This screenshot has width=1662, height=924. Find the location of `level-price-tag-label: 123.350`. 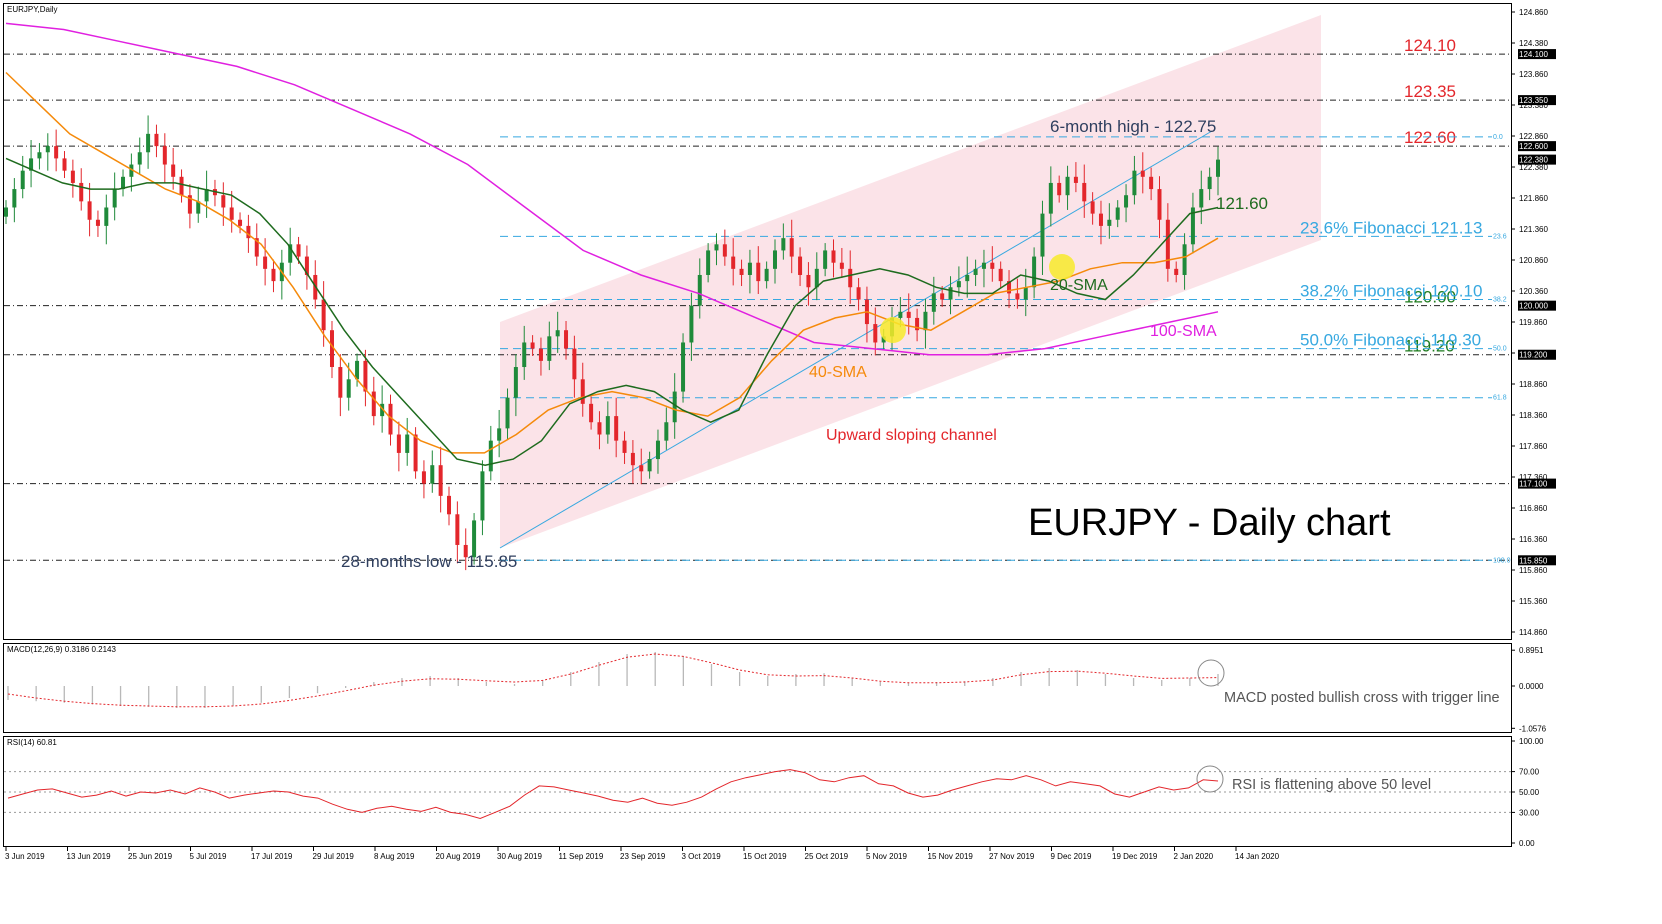

level-price-tag-label: 123.350 is located at coordinates (1533, 100).